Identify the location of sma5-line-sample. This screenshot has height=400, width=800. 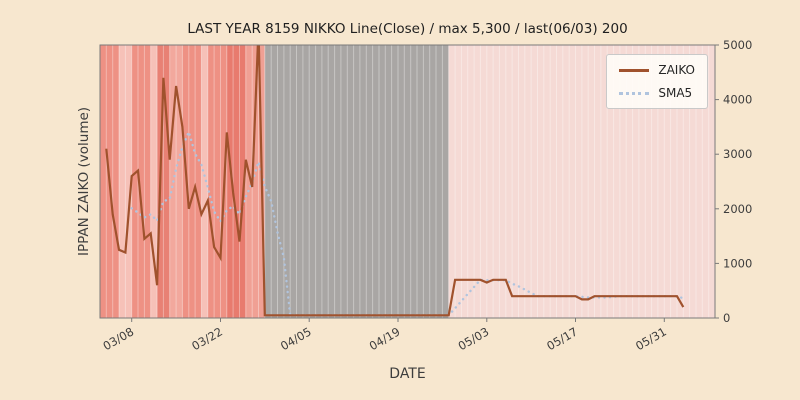
(634, 93).